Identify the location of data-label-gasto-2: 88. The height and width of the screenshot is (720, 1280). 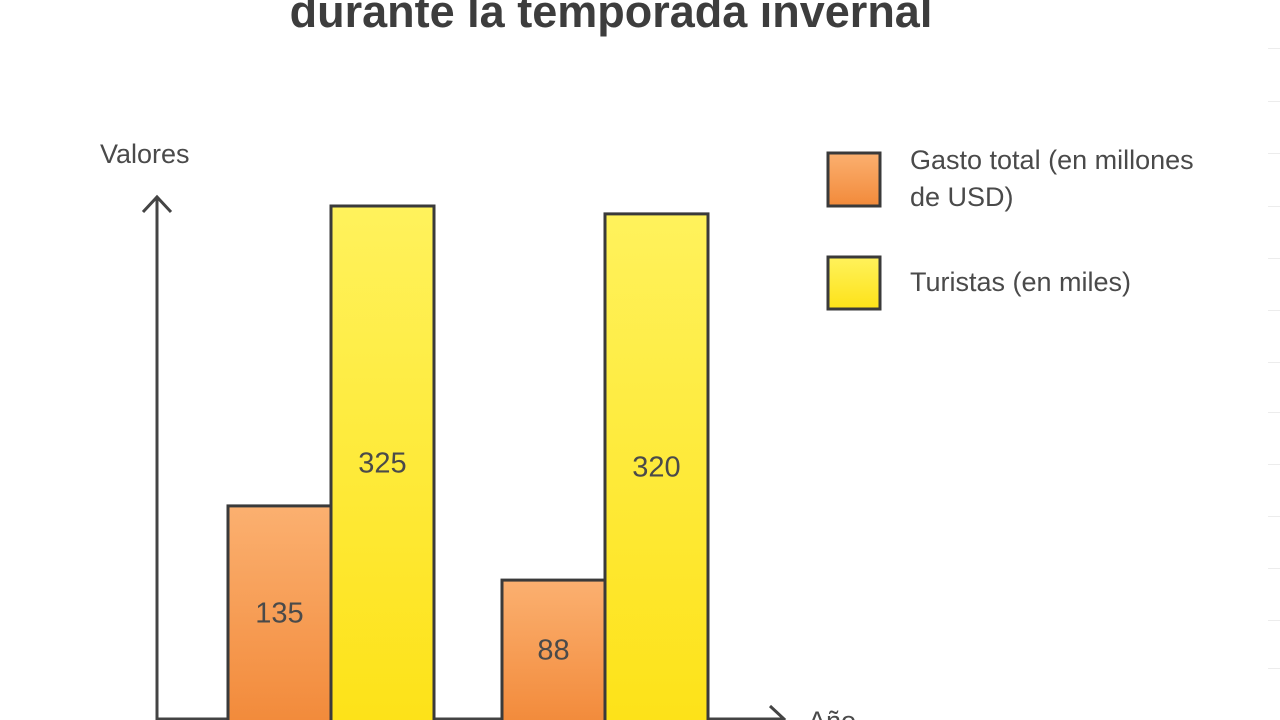
(553, 651).